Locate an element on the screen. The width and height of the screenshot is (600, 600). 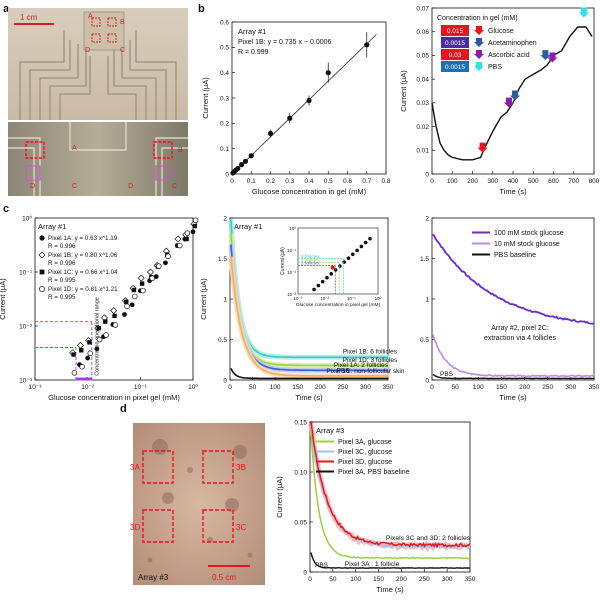
range-annotation: Concentration operational range is located at coordinates (97, 336).